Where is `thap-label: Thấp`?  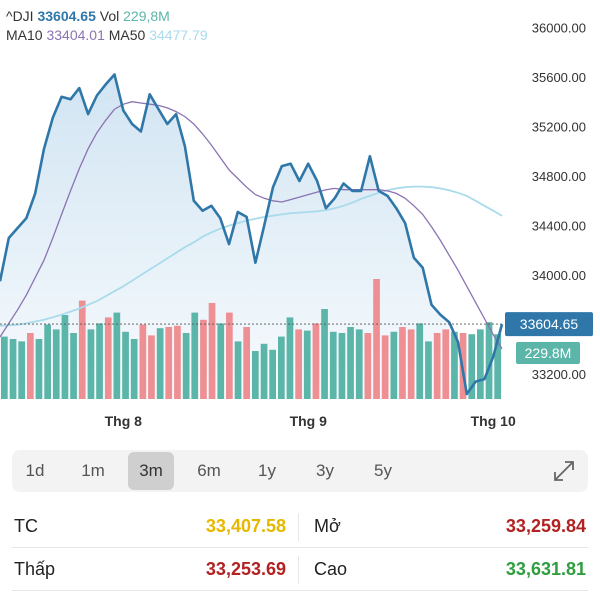
thap-label: Thấp is located at coordinates (35, 569).